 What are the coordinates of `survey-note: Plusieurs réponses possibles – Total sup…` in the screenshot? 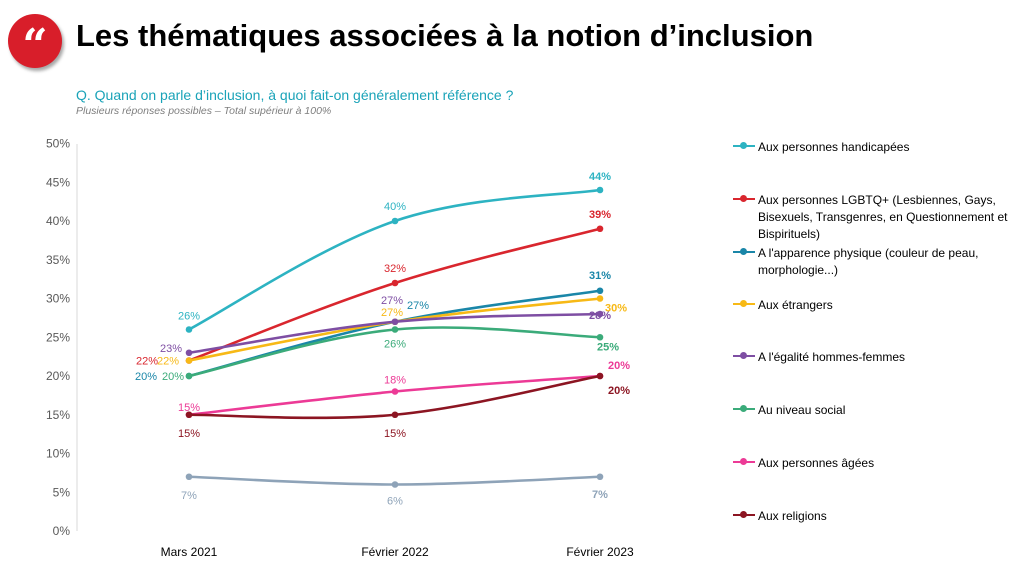 It's located at (204, 111).